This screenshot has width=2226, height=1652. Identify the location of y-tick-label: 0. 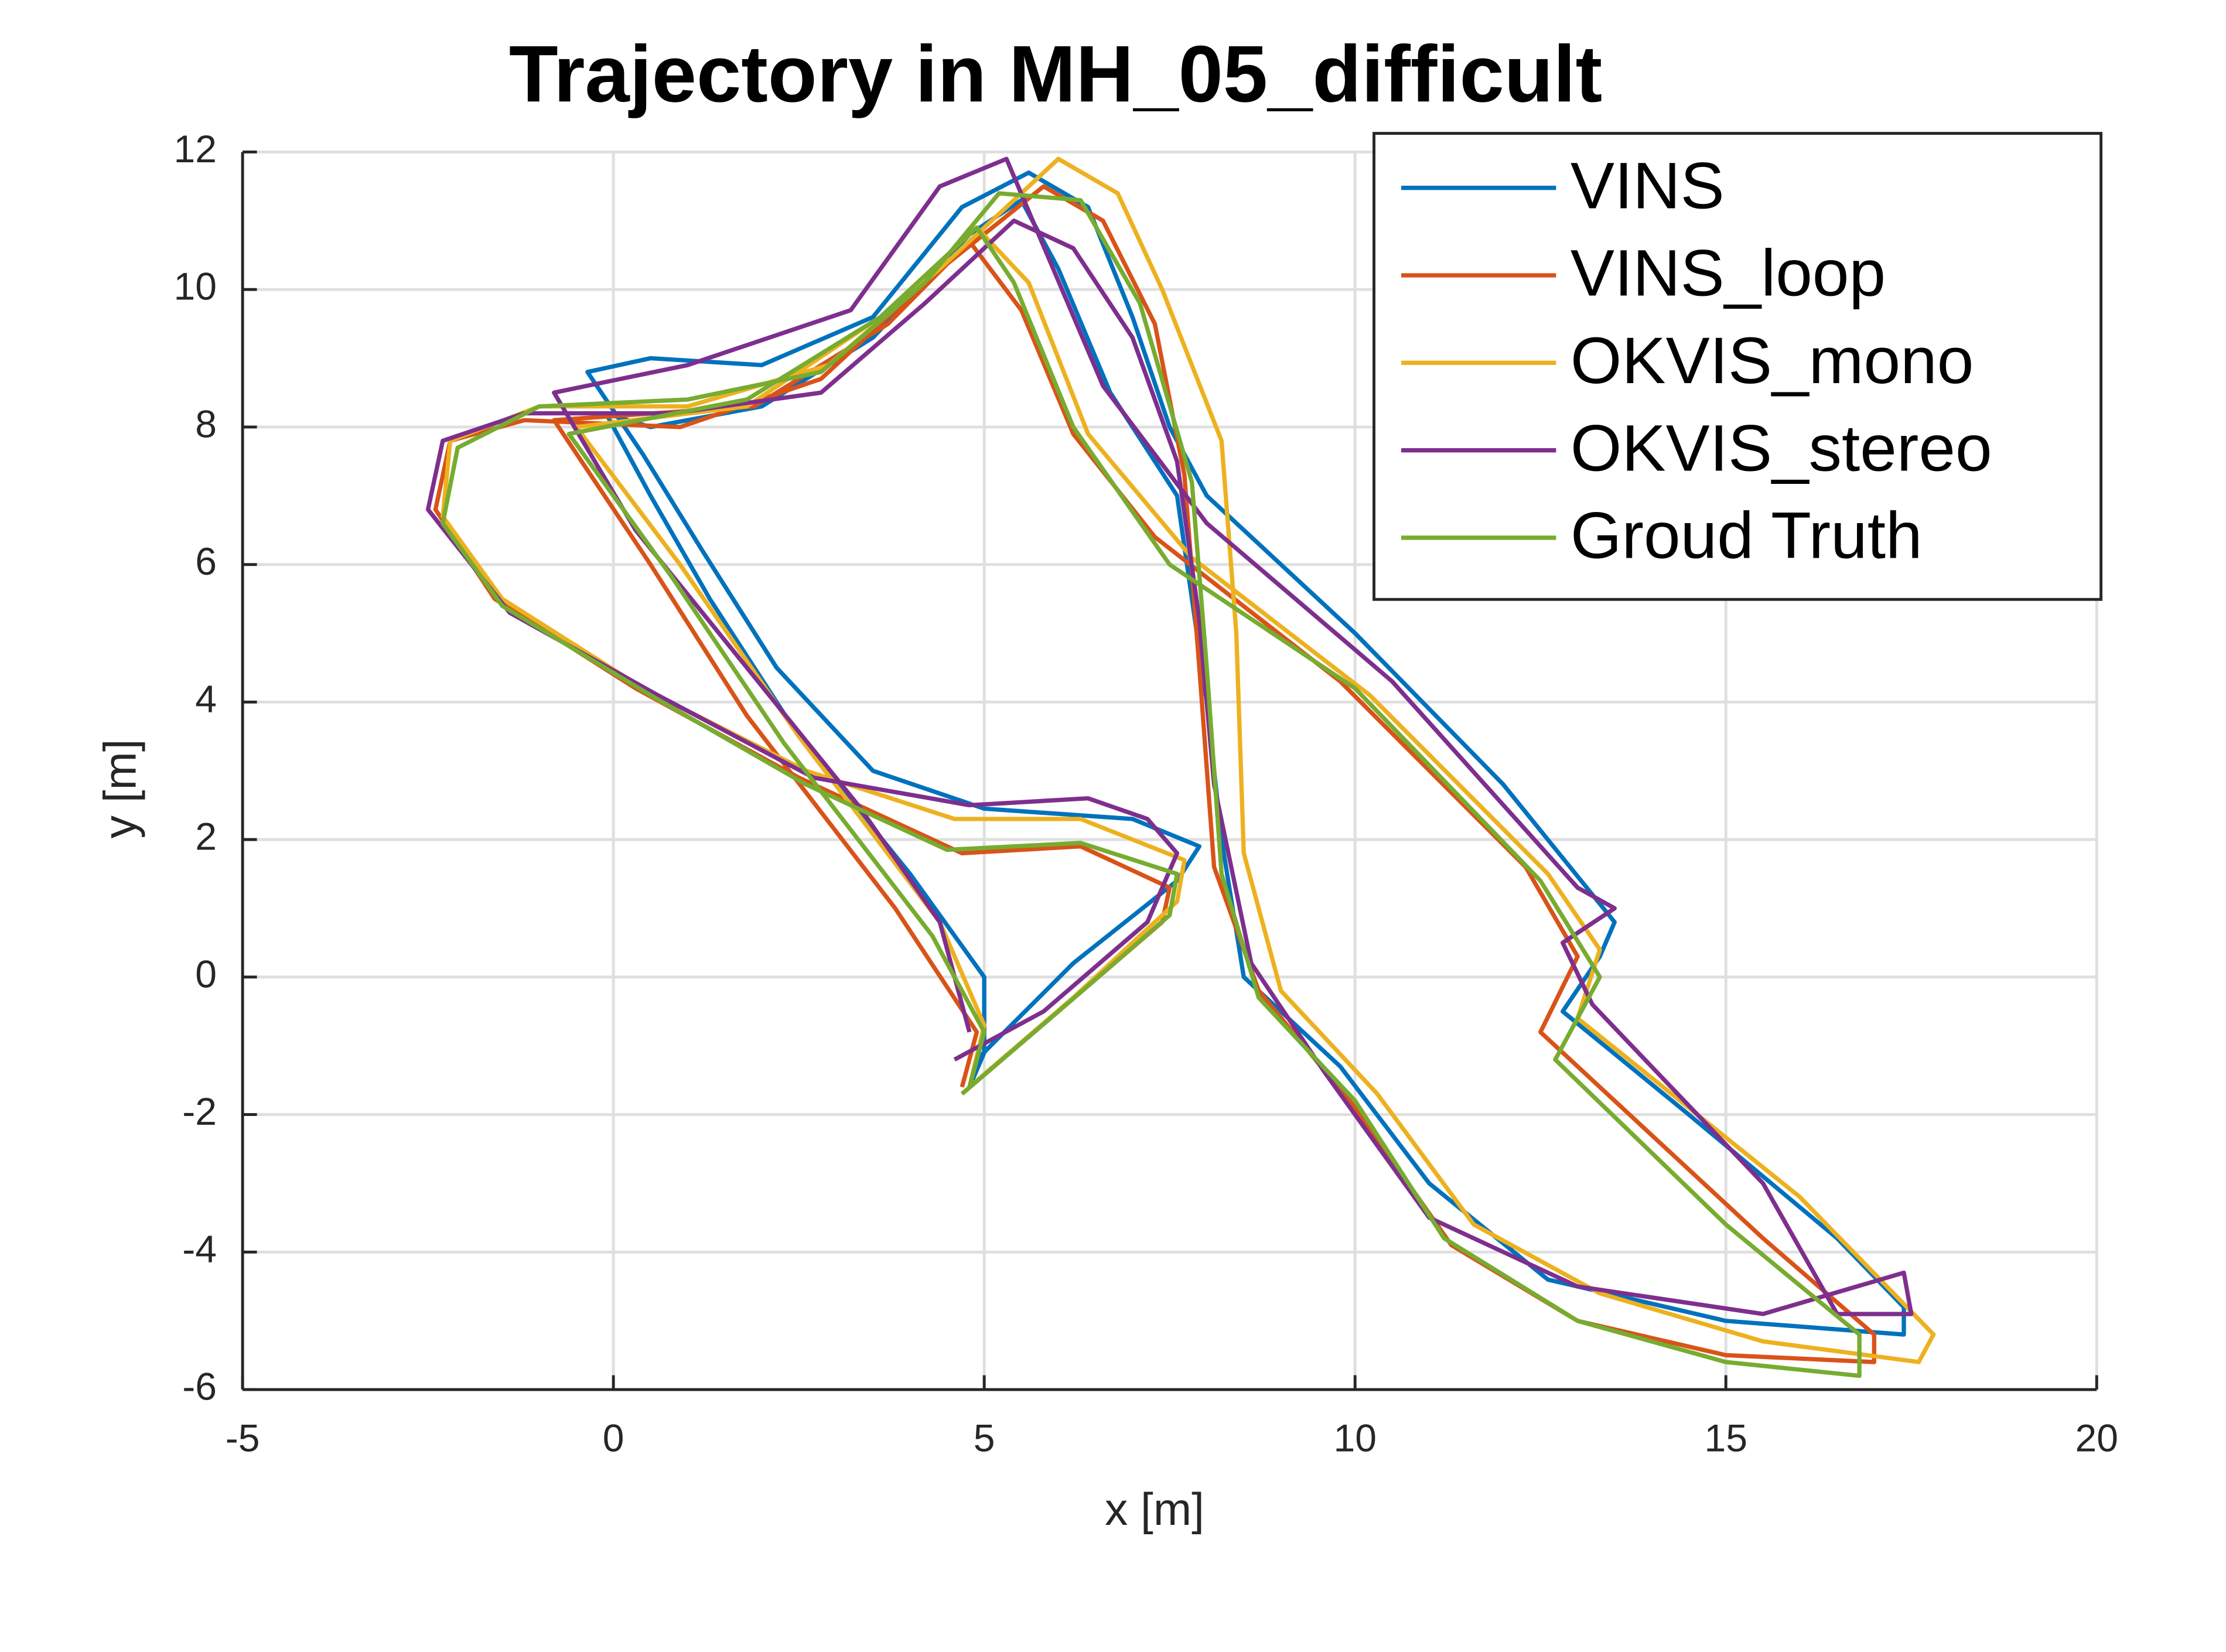
(206, 974).